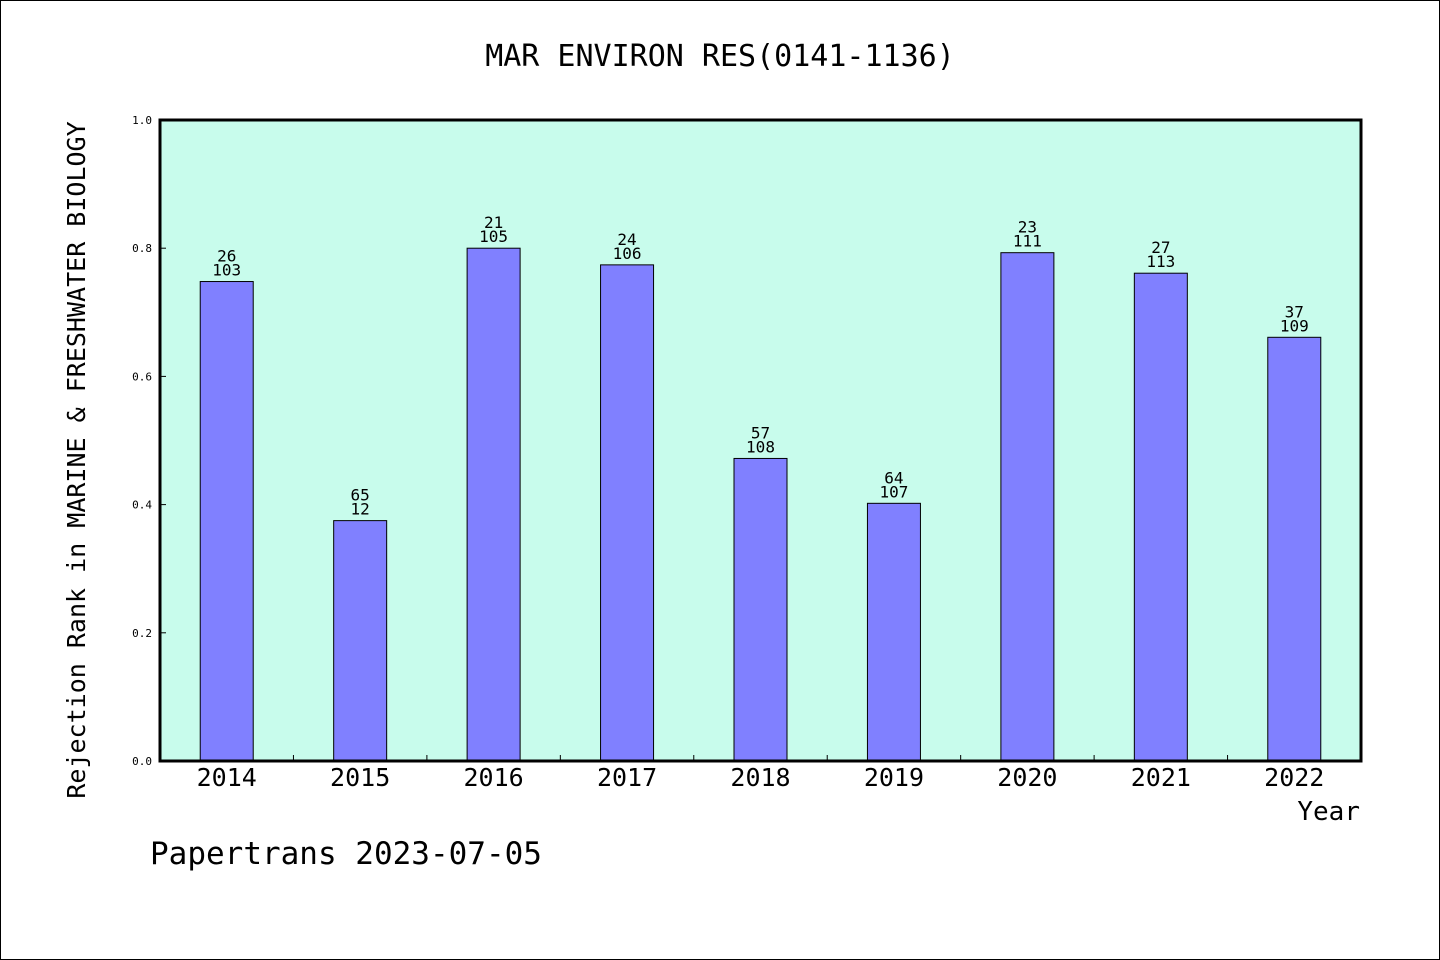 The image size is (1440, 960). Describe the element at coordinates (360, 641) in the screenshot. I see `bar-2015` at that location.